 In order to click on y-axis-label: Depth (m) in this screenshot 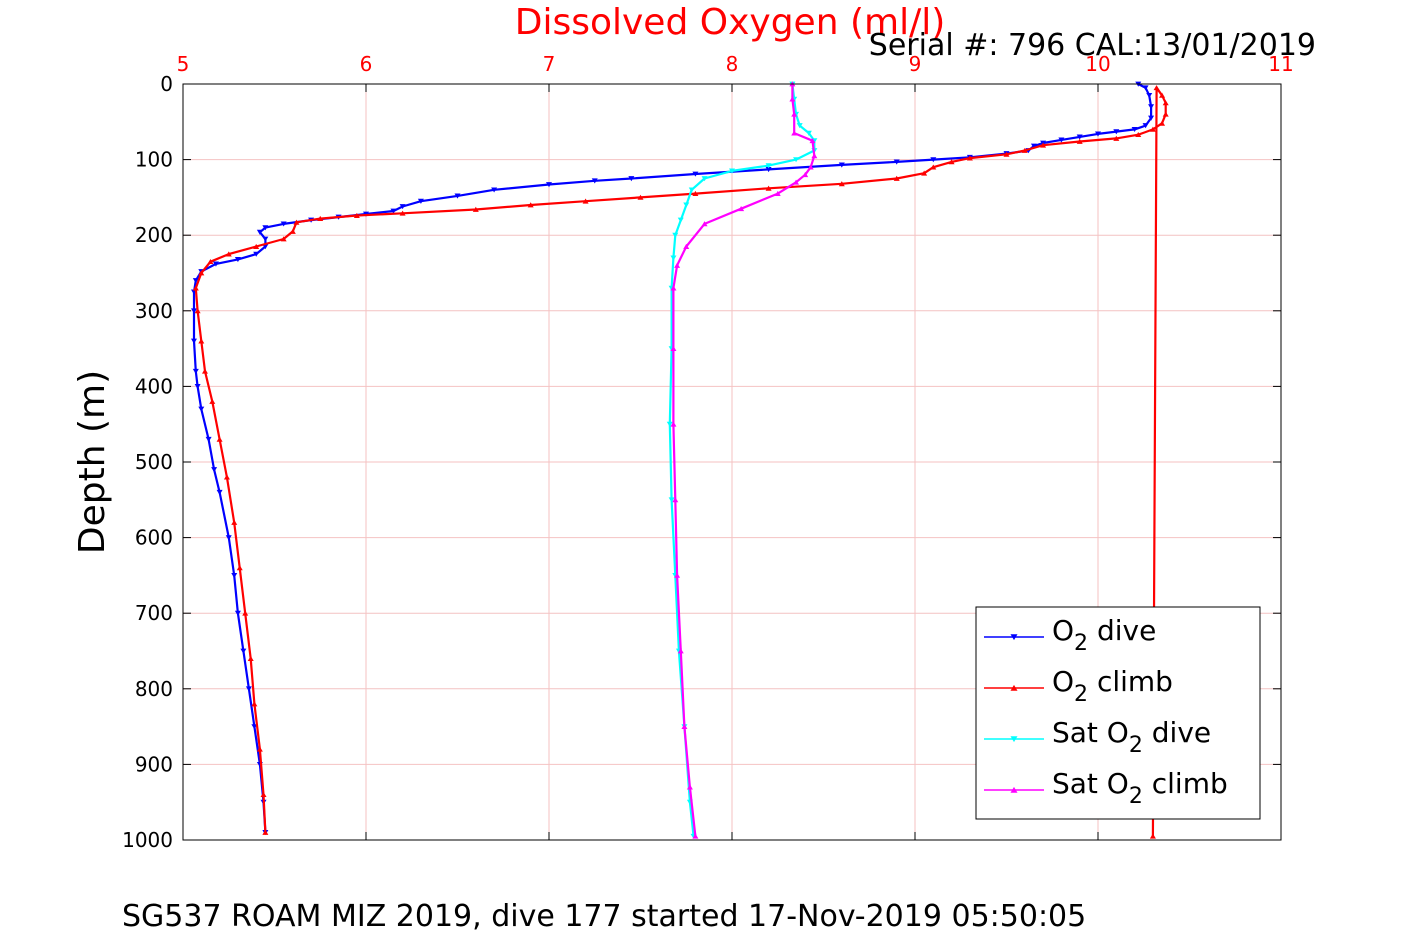, I will do `click(92, 462)`.